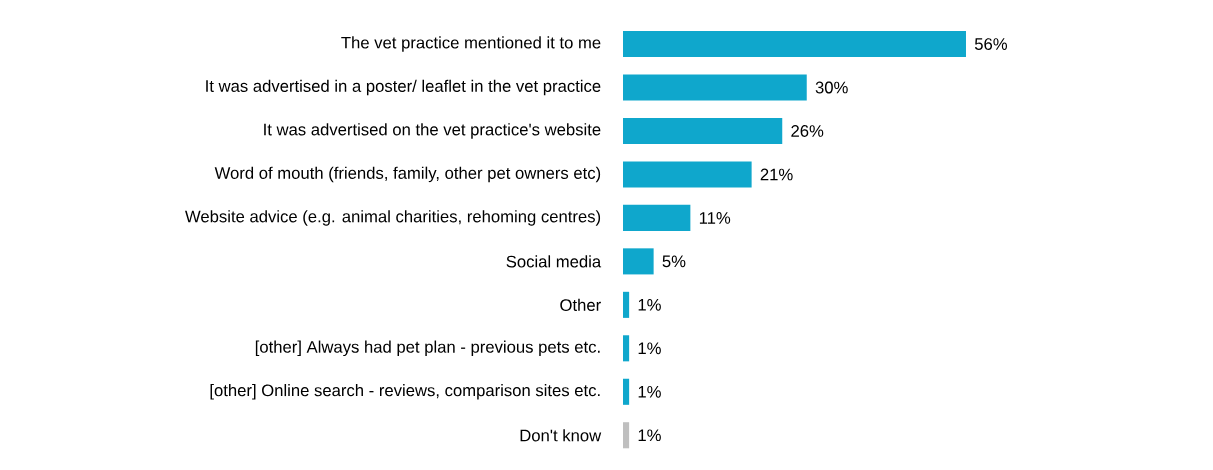 This screenshot has height=470, width=1213. What do you see at coordinates (831, 87) in the screenshot?
I see `data-label: 30%` at bounding box center [831, 87].